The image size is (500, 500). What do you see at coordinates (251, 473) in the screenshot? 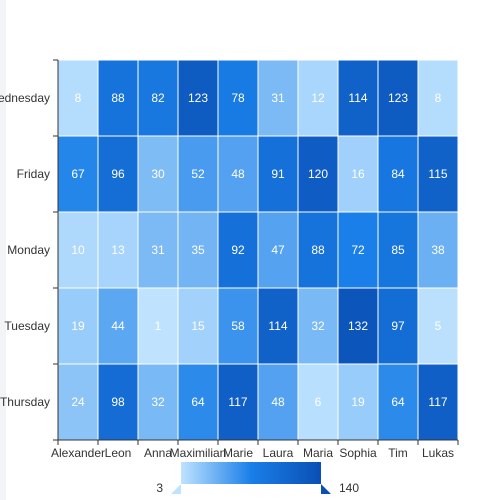
I see `legend-gradient-bar` at bounding box center [251, 473].